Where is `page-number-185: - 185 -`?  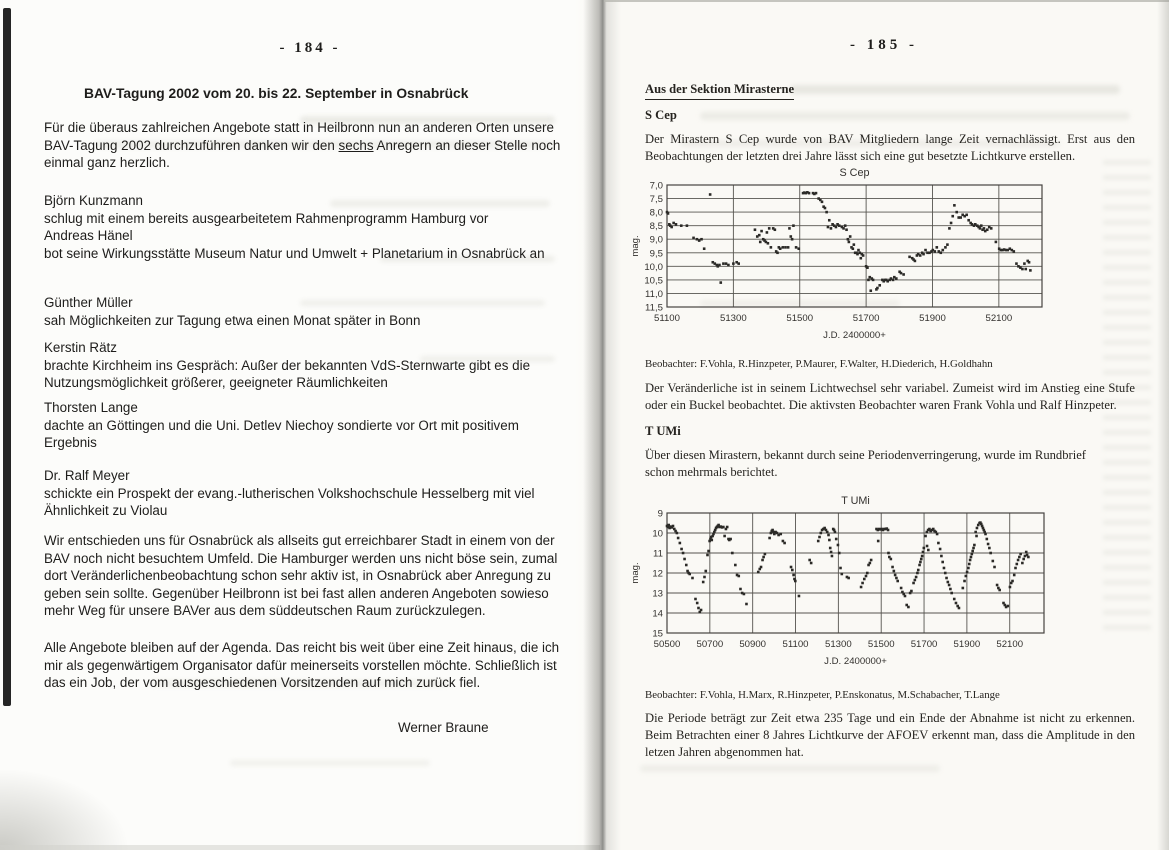
page-number-185: - 185 - is located at coordinates (884, 45).